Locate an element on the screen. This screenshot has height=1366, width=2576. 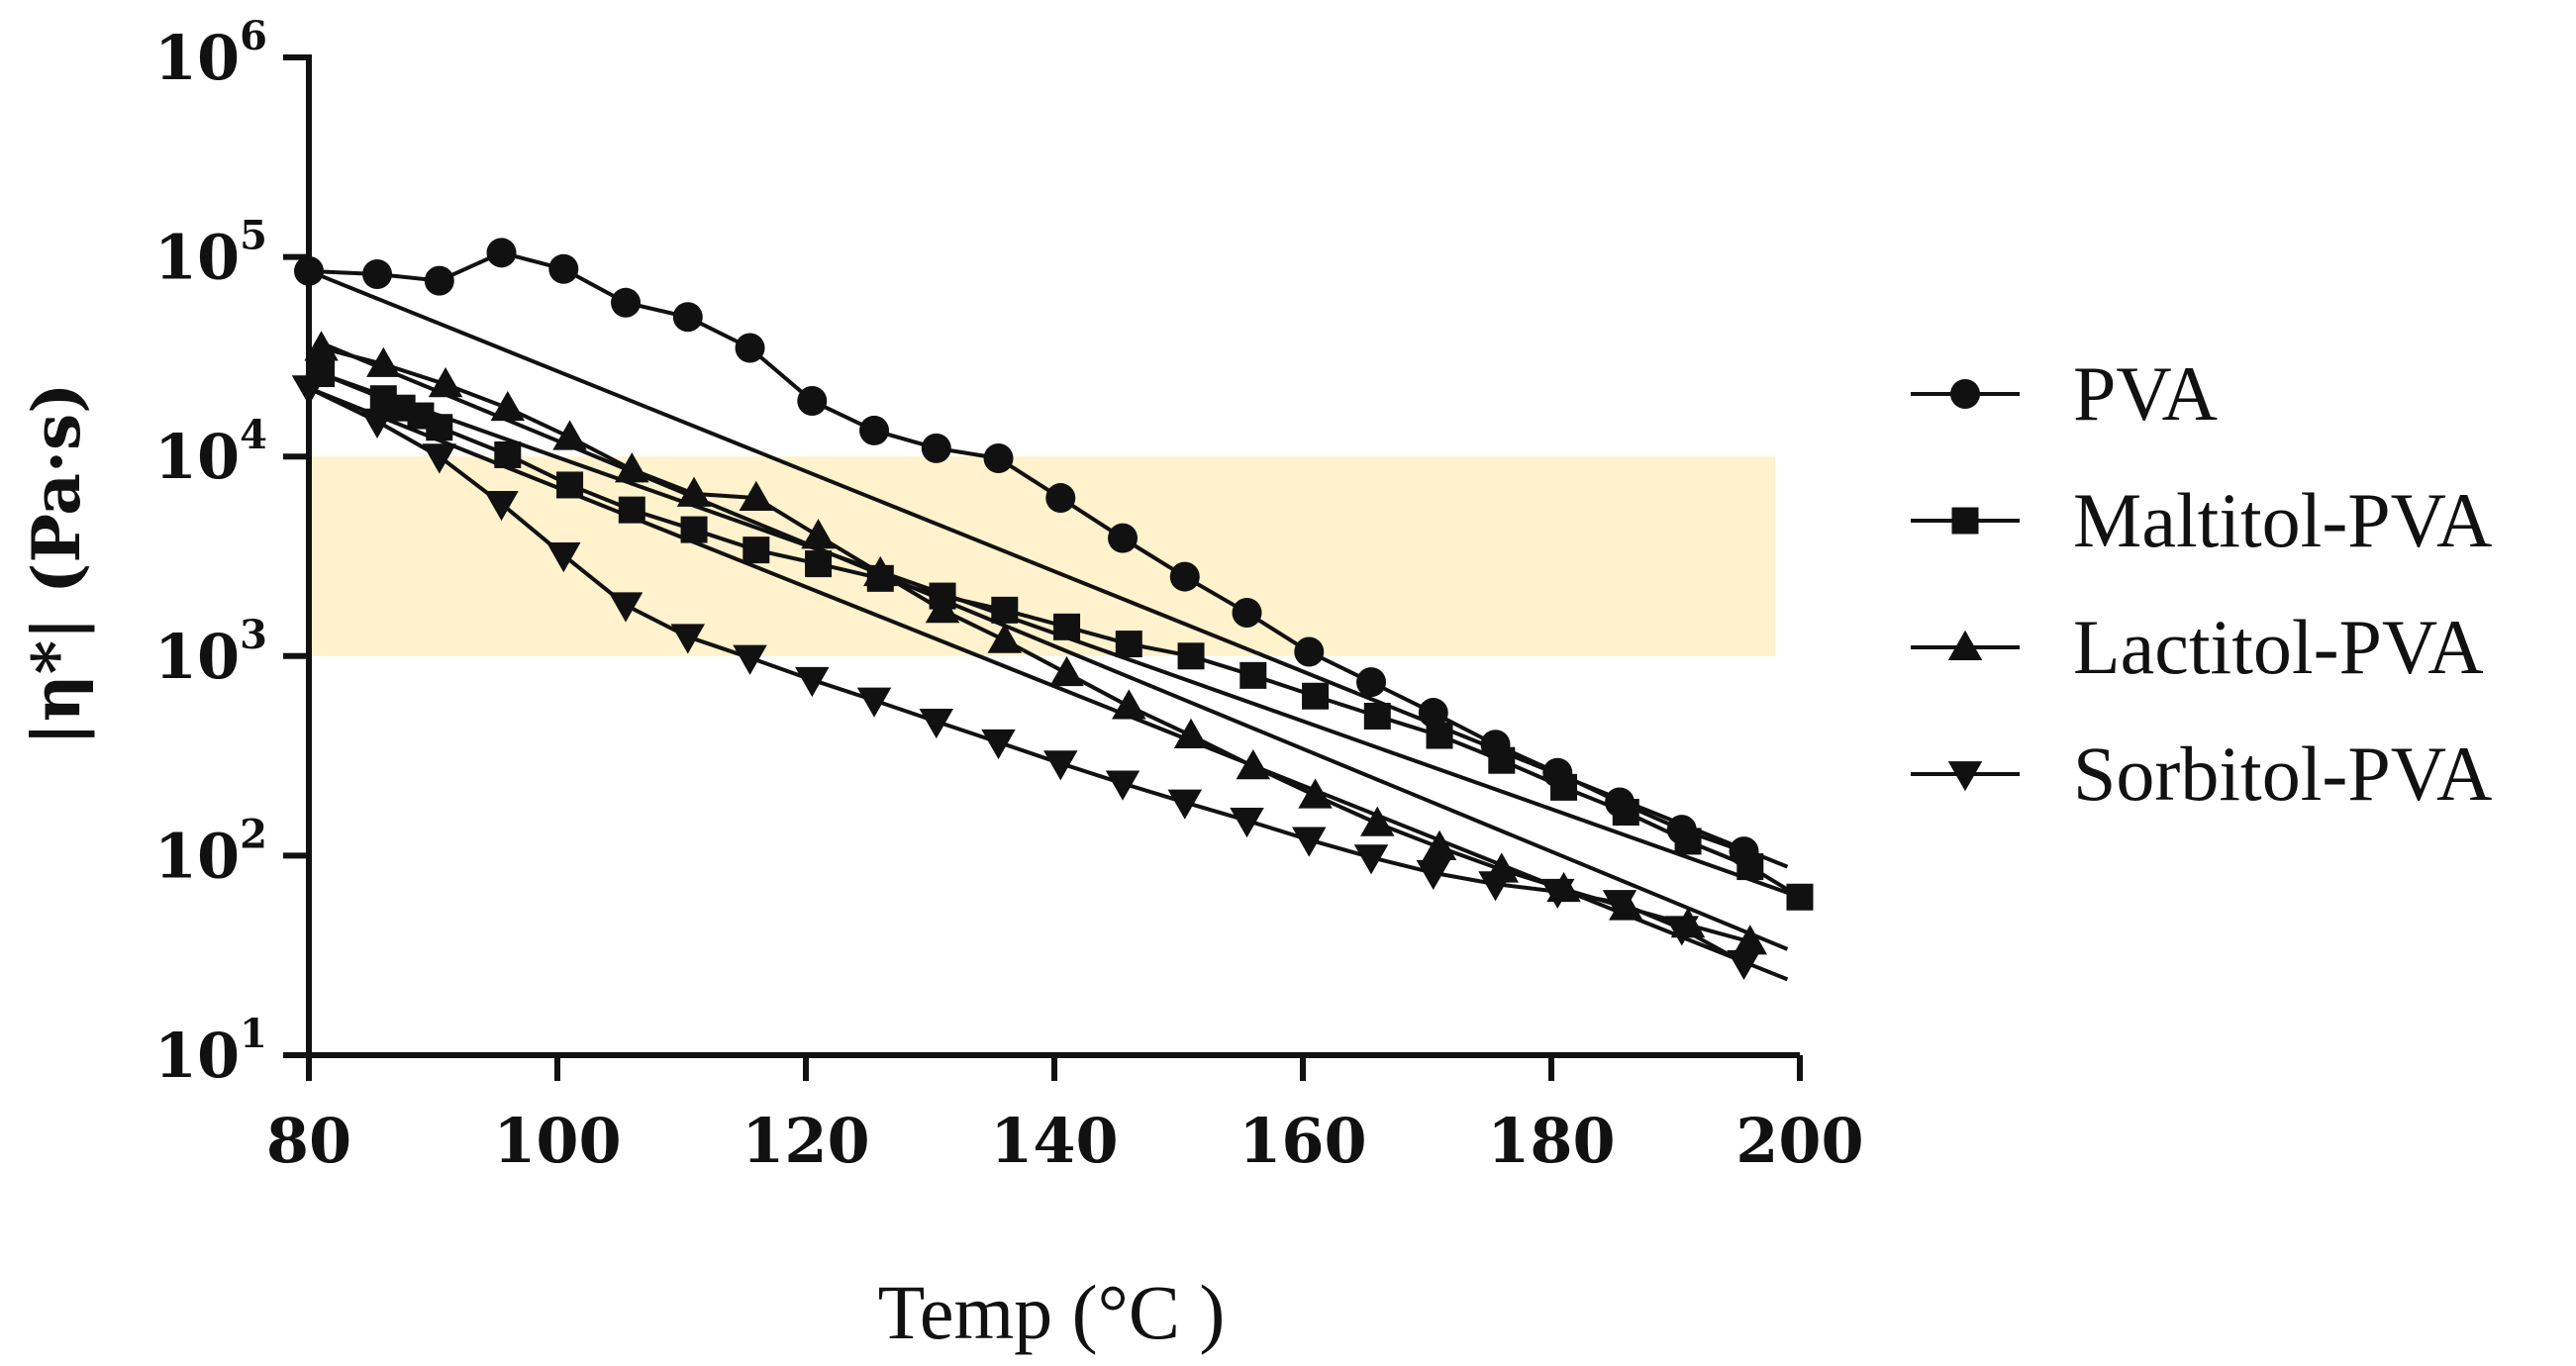
x-tick-label: 160 is located at coordinates (1302, 1141).